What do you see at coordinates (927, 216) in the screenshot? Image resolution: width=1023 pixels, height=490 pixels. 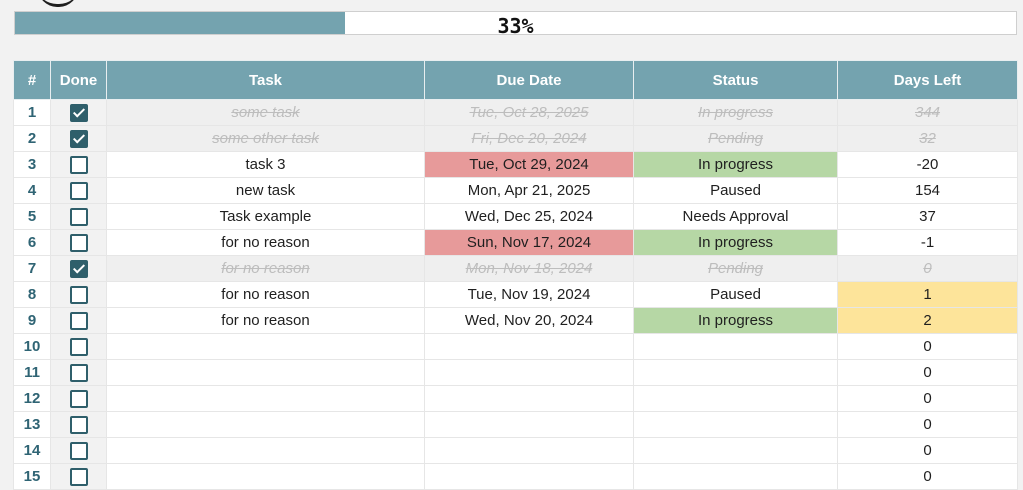 I see `days-left-cell: 37` at bounding box center [927, 216].